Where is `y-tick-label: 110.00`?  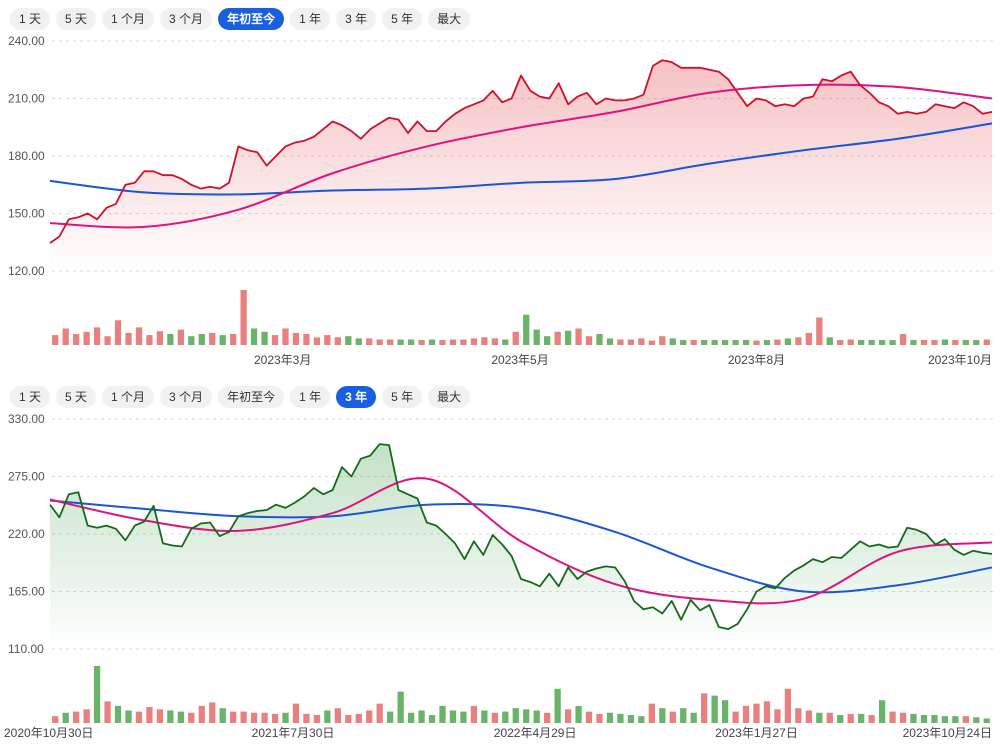 y-tick-label: 110.00 is located at coordinates (26, 649).